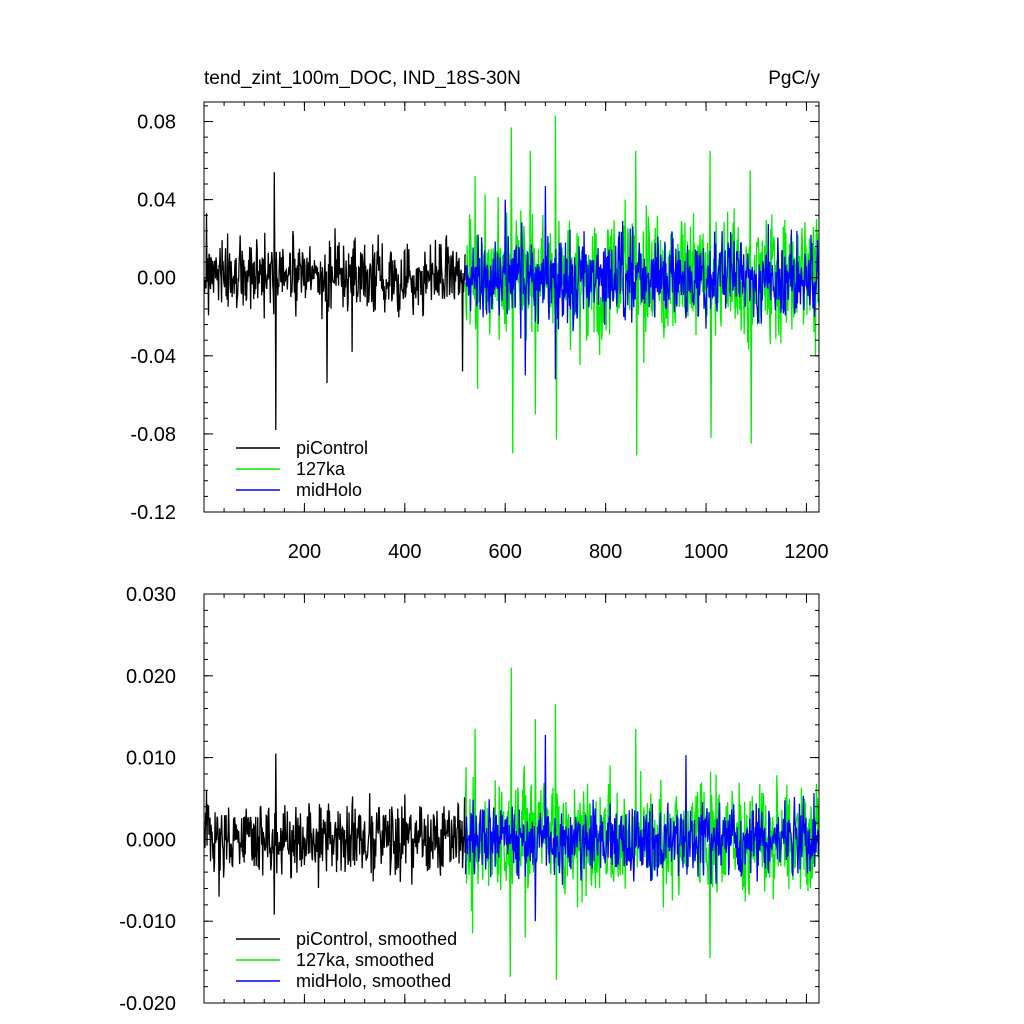 The height and width of the screenshot is (1024, 1024). Describe the element at coordinates (642, 828) in the screenshot. I see `series-line-midholo-smoothed` at that location.